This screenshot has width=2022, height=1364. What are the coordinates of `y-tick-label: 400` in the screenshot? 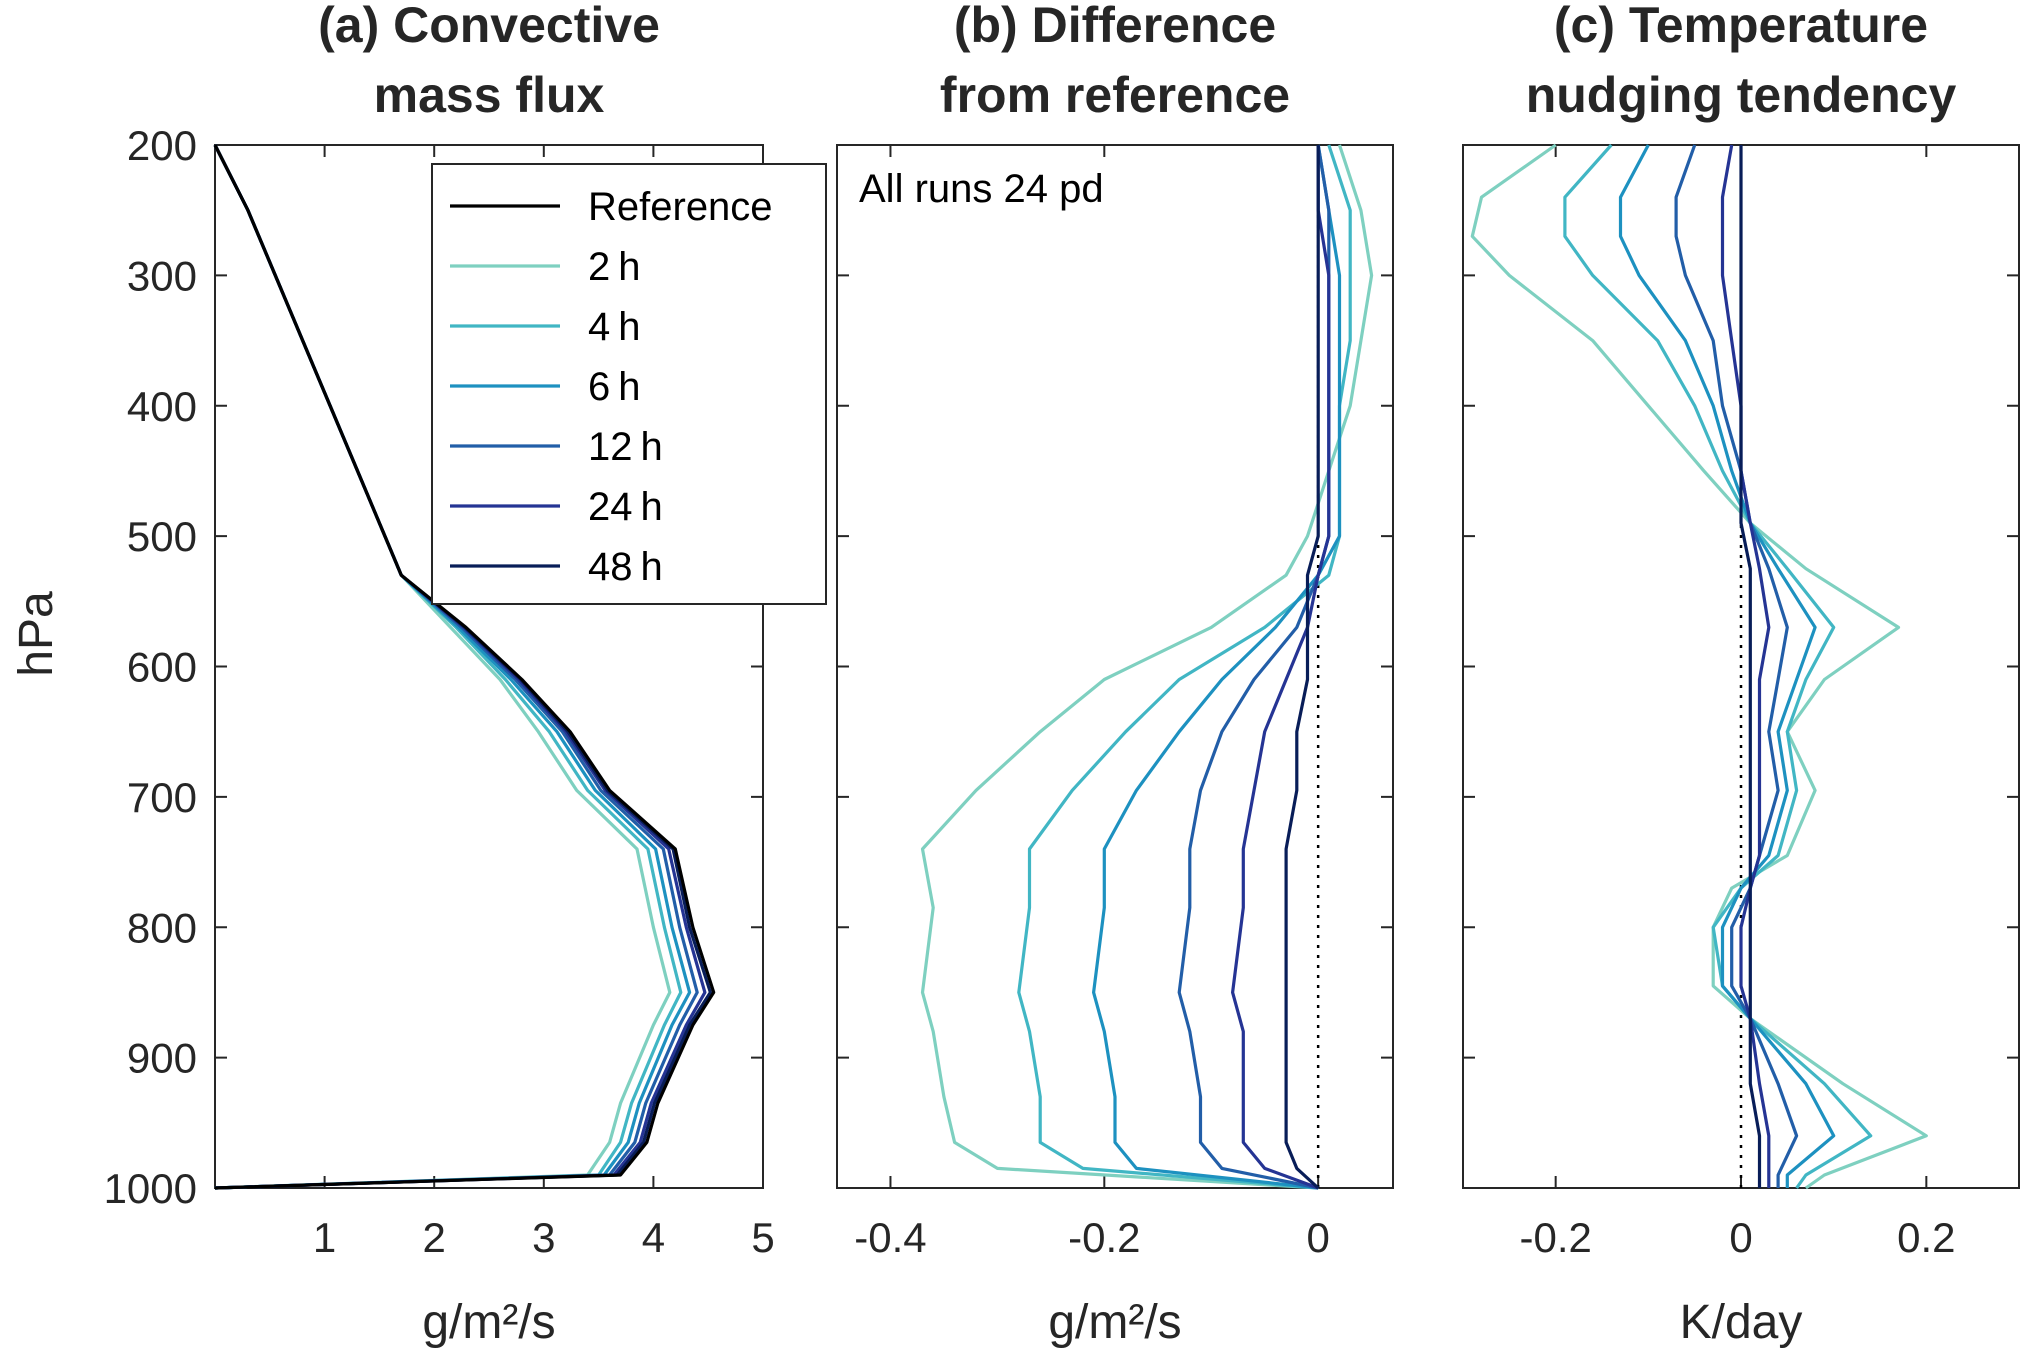 It's located at (162, 406).